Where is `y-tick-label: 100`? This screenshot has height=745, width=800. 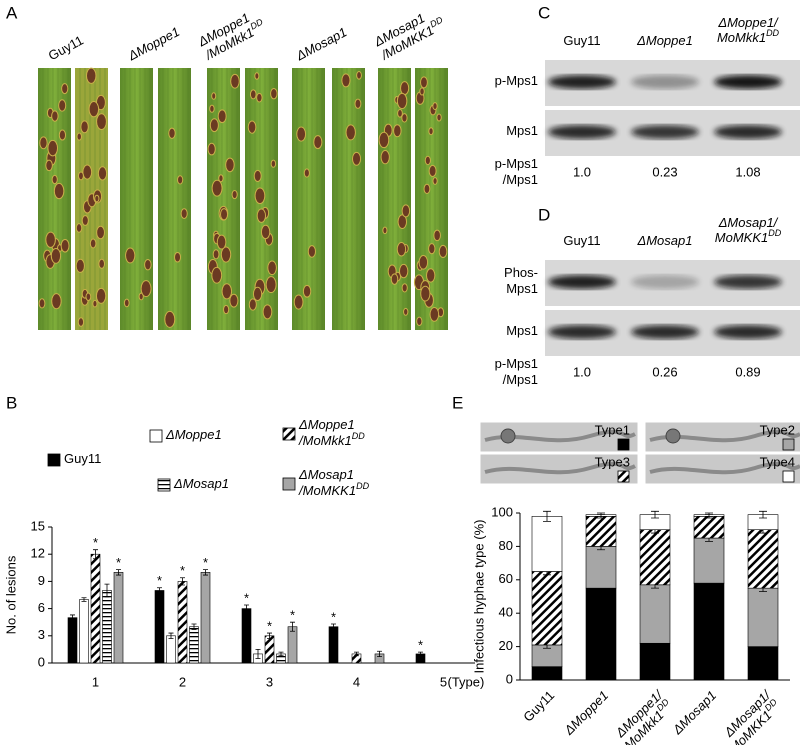
y-tick-label: 100 is located at coordinates (502, 511).